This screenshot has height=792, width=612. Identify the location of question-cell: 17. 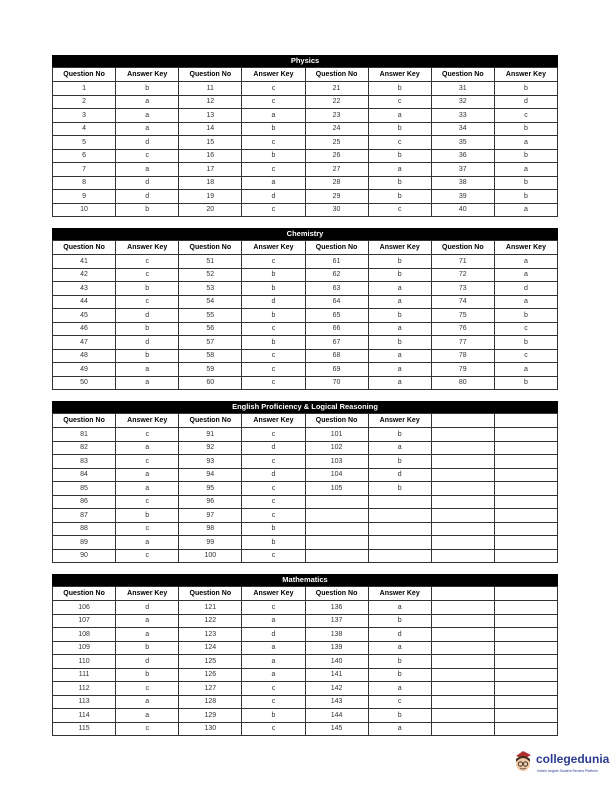
(210, 169).